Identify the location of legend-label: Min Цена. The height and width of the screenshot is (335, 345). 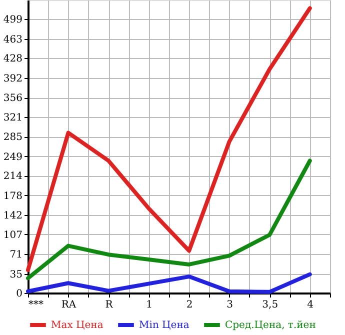
(164, 325).